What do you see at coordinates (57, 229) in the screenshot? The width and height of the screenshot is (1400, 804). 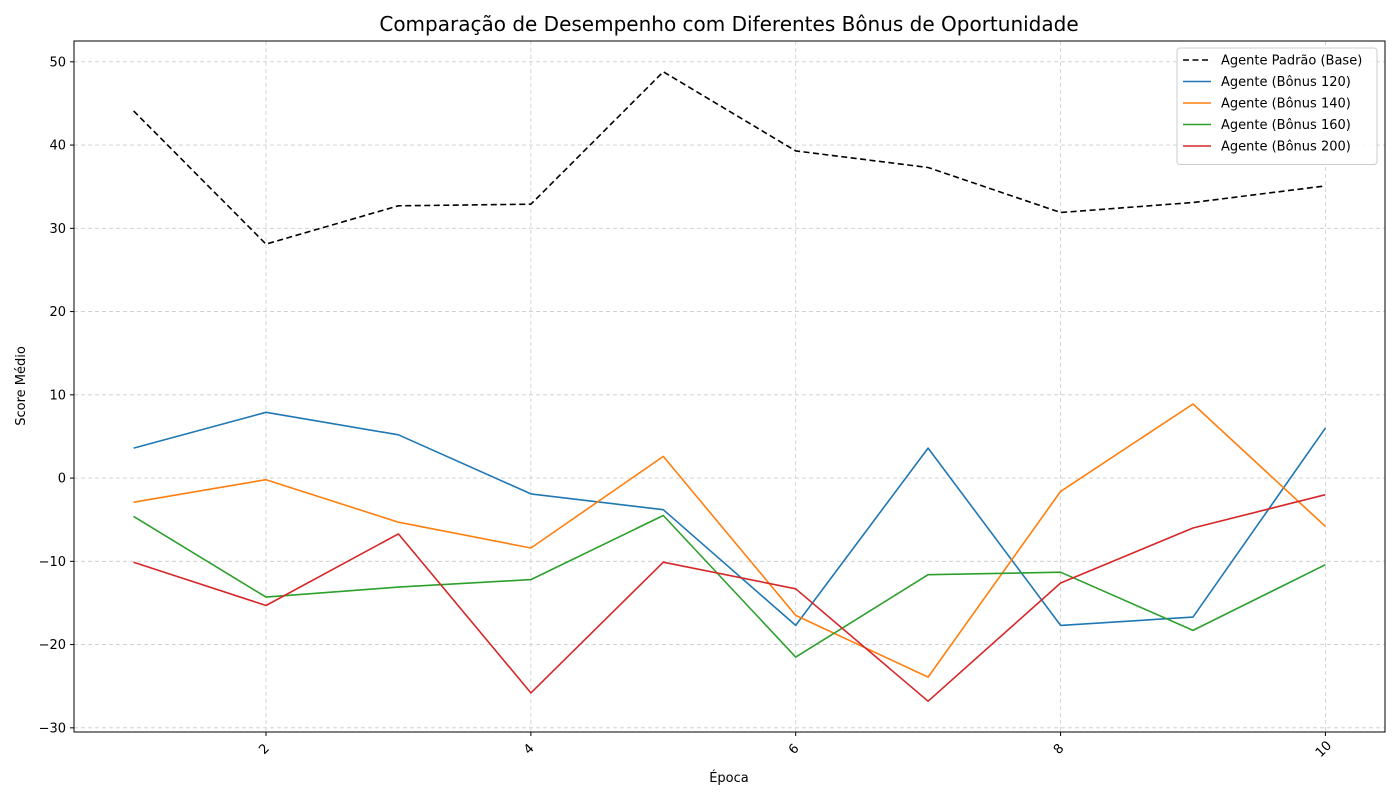 I see `y-tick-label: 30` at bounding box center [57, 229].